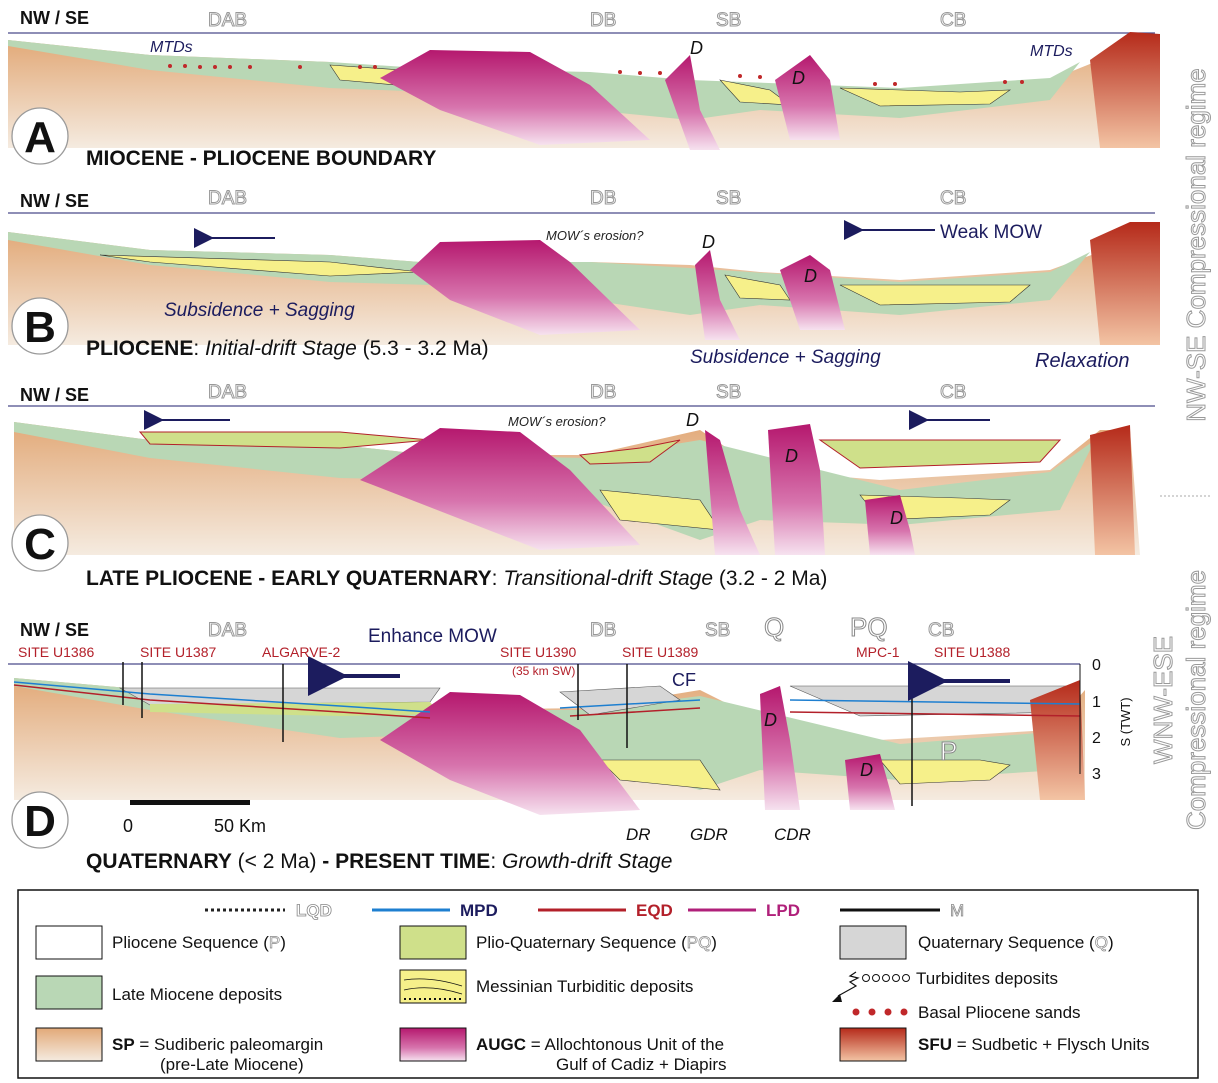  I want to click on sequence-label-p: P, so click(948, 751).